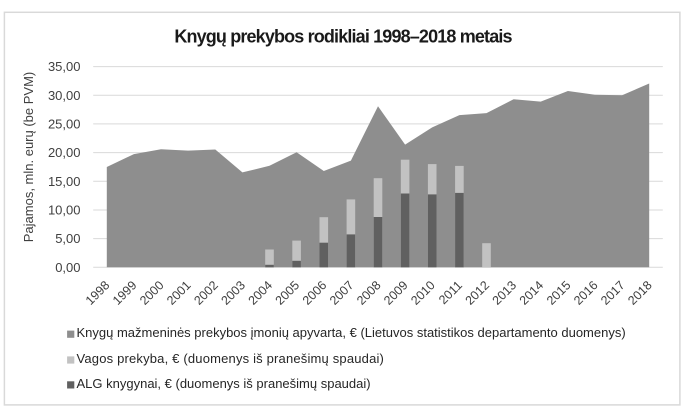 This screenshot has width=689, height=420. Describe the element at coordinates (64, 210) in the screenshot. I see `svg-text: 10,00` at that location.